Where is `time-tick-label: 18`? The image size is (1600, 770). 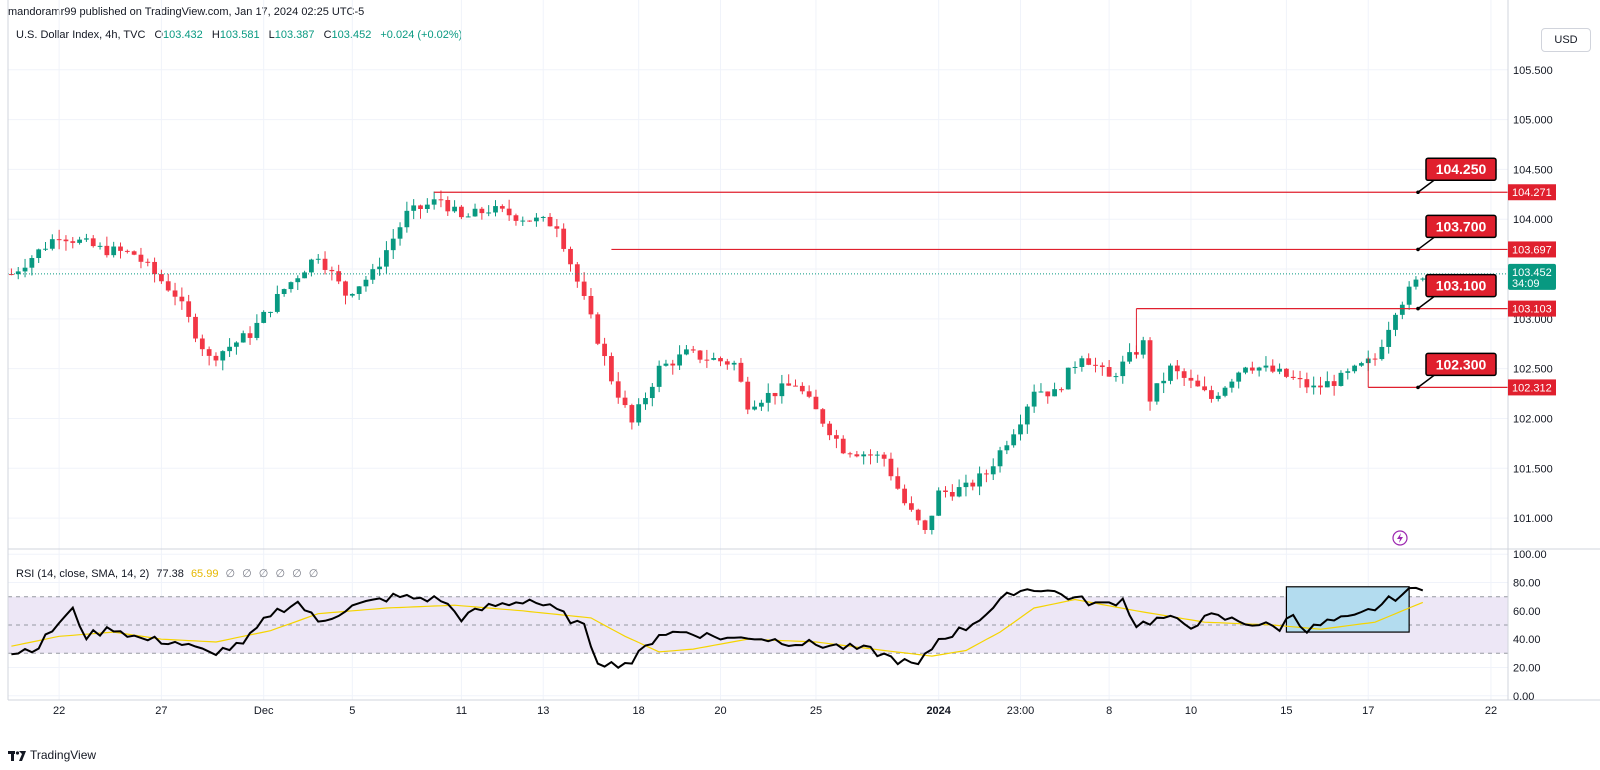
time-tick-label: 18 is located at coordinates (639, 711).